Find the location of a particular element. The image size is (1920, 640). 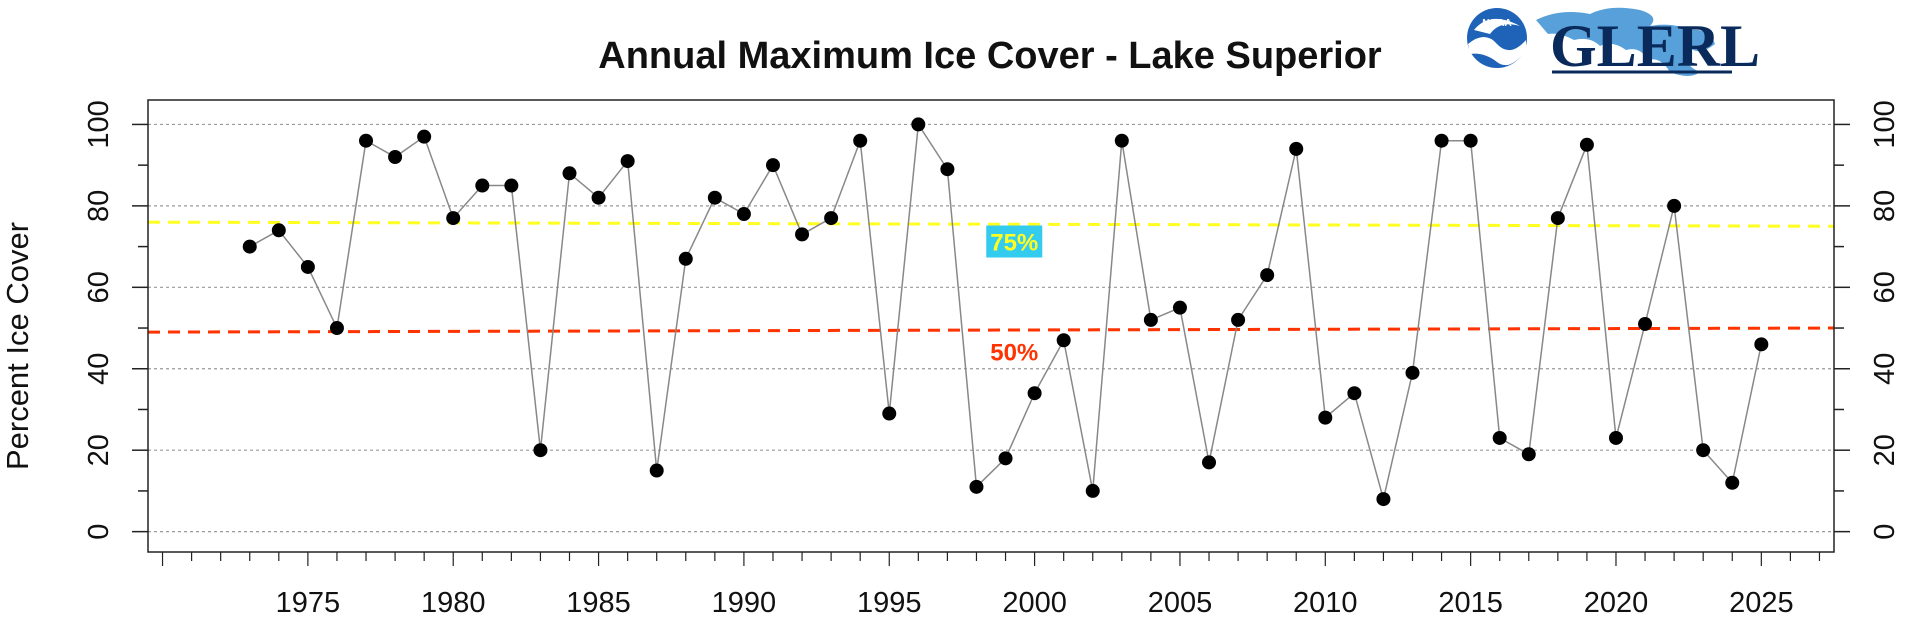

x-tick-label: 1990 is located at coordinates (744, 603).